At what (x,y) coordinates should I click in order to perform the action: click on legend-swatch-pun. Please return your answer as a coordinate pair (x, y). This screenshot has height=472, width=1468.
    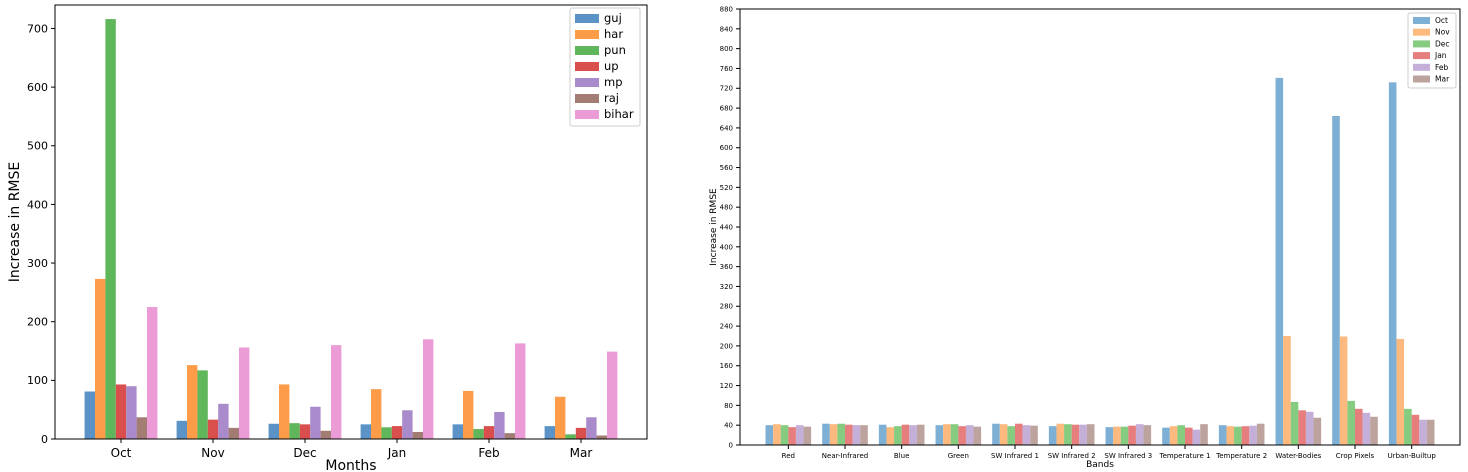
    Looking at the image, I should click on (587, 50).